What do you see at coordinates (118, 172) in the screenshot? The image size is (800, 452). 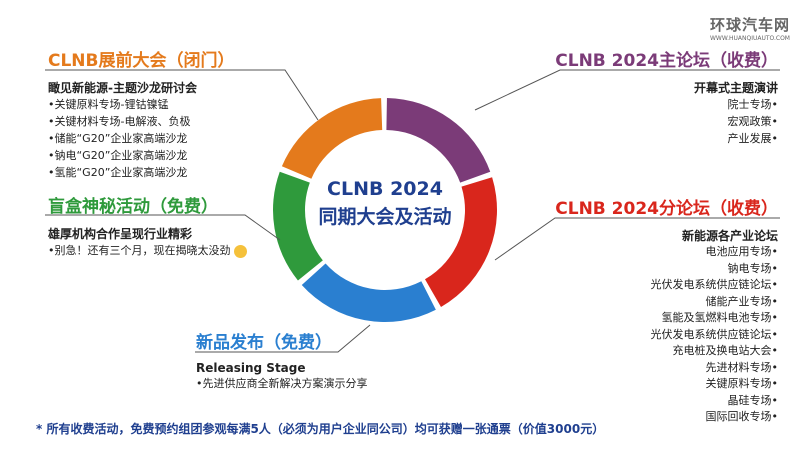 I see `list-item: •氢能“G20”企业家高端沙龙` at bounding box center [118, 172].